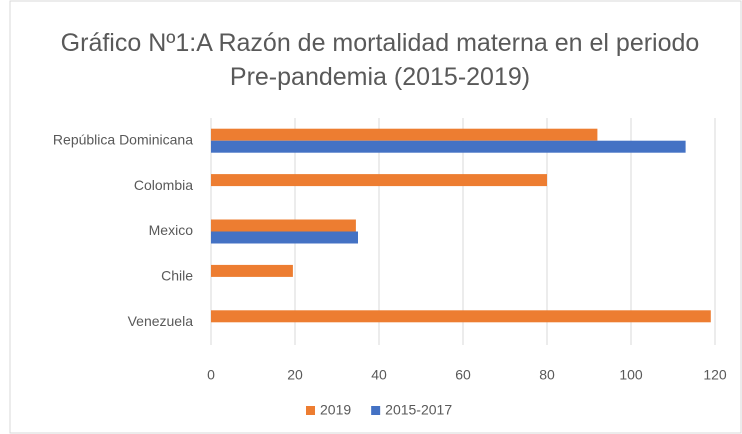 This screenshot has height=434, width=742. I want to click on y-tick-label: República Dominicana, so click(123, 139).